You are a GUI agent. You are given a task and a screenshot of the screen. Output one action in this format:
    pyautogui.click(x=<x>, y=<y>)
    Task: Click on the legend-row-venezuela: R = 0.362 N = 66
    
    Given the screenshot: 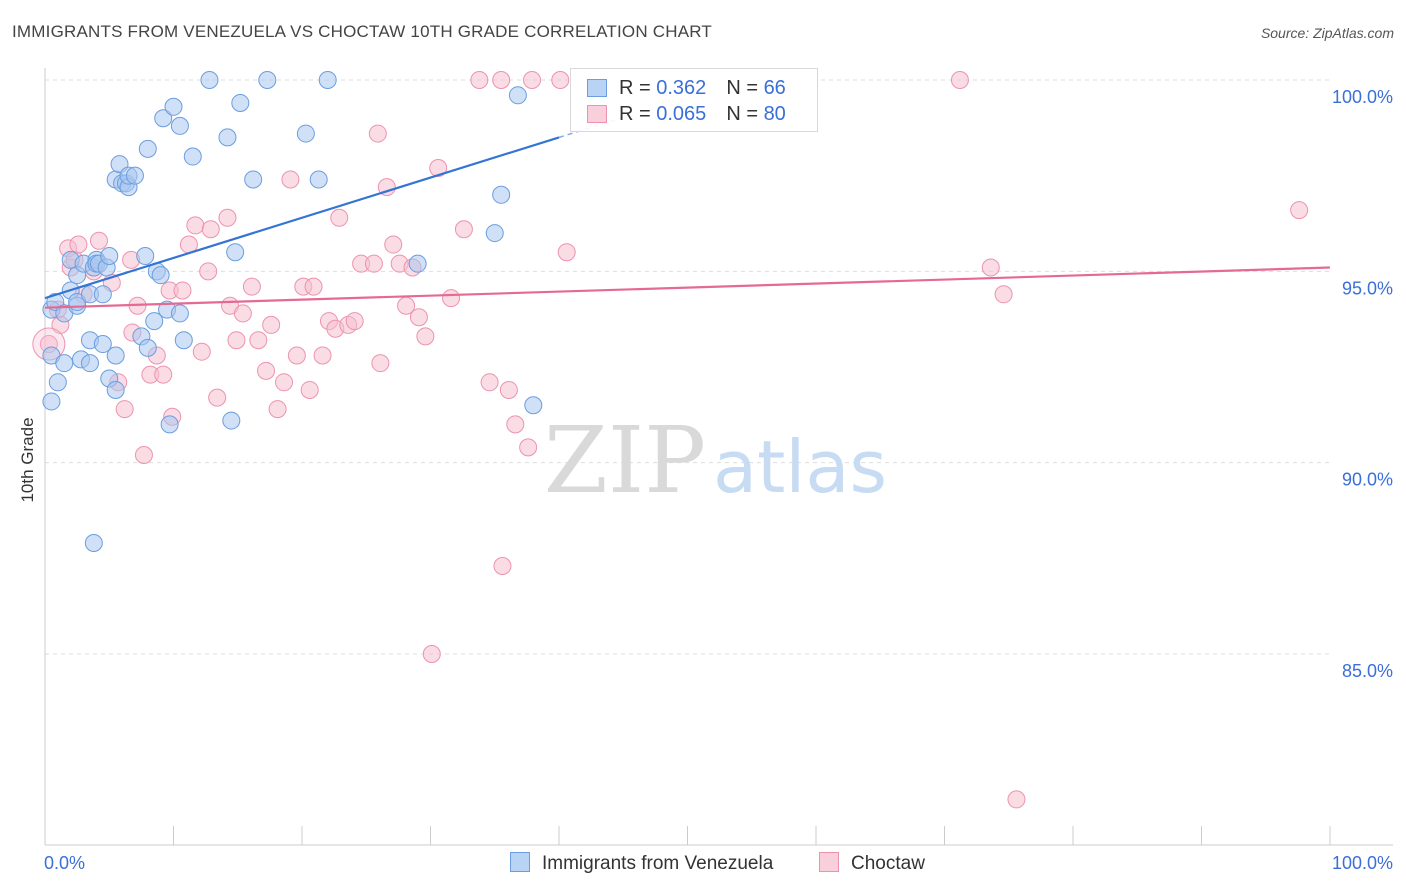 What is the action you would take?
    pyautogui.click(x=686, y=89)
    